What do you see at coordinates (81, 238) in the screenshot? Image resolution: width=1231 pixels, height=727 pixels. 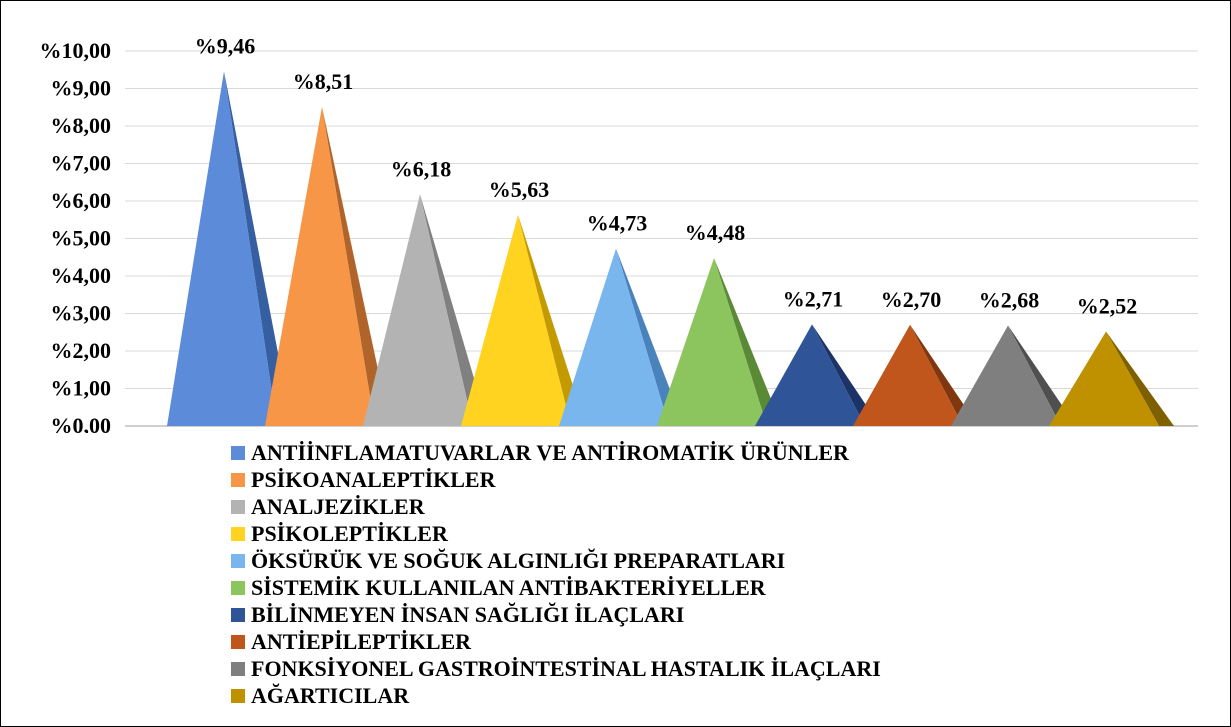 I see `y-tick-label: %5,00` at bounding box center [81, 238].